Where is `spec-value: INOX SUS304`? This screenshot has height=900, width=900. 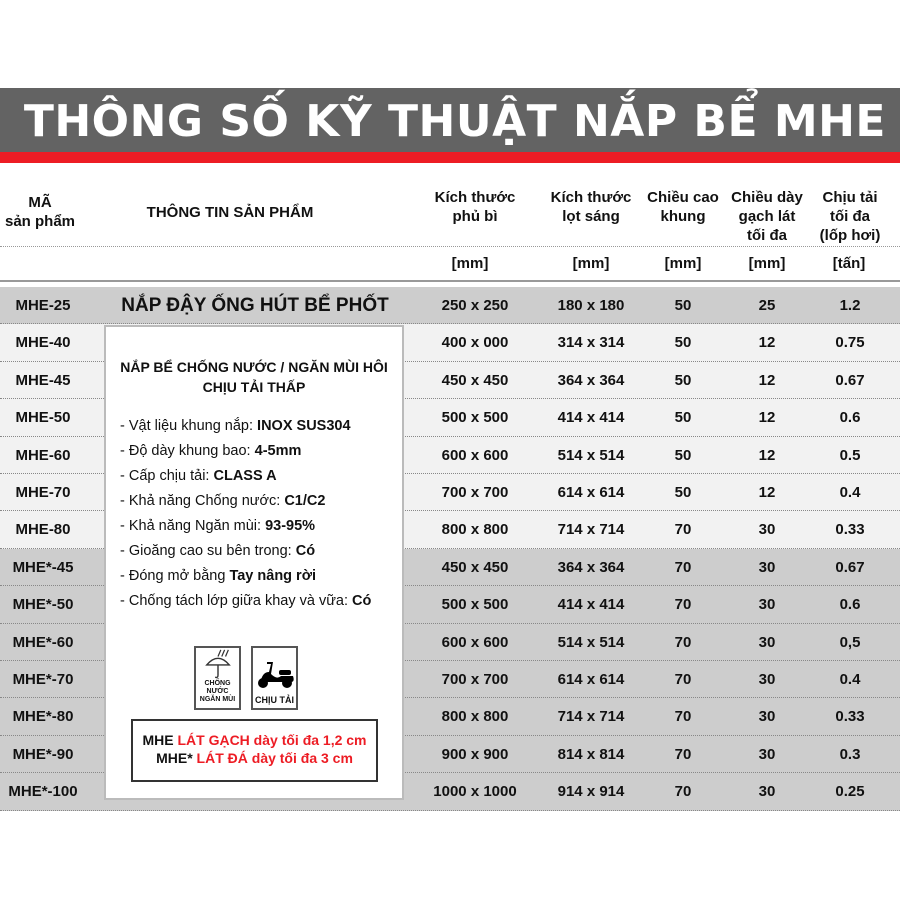 spec-value: INOX SUS304 is located at coordinates (304, 426).